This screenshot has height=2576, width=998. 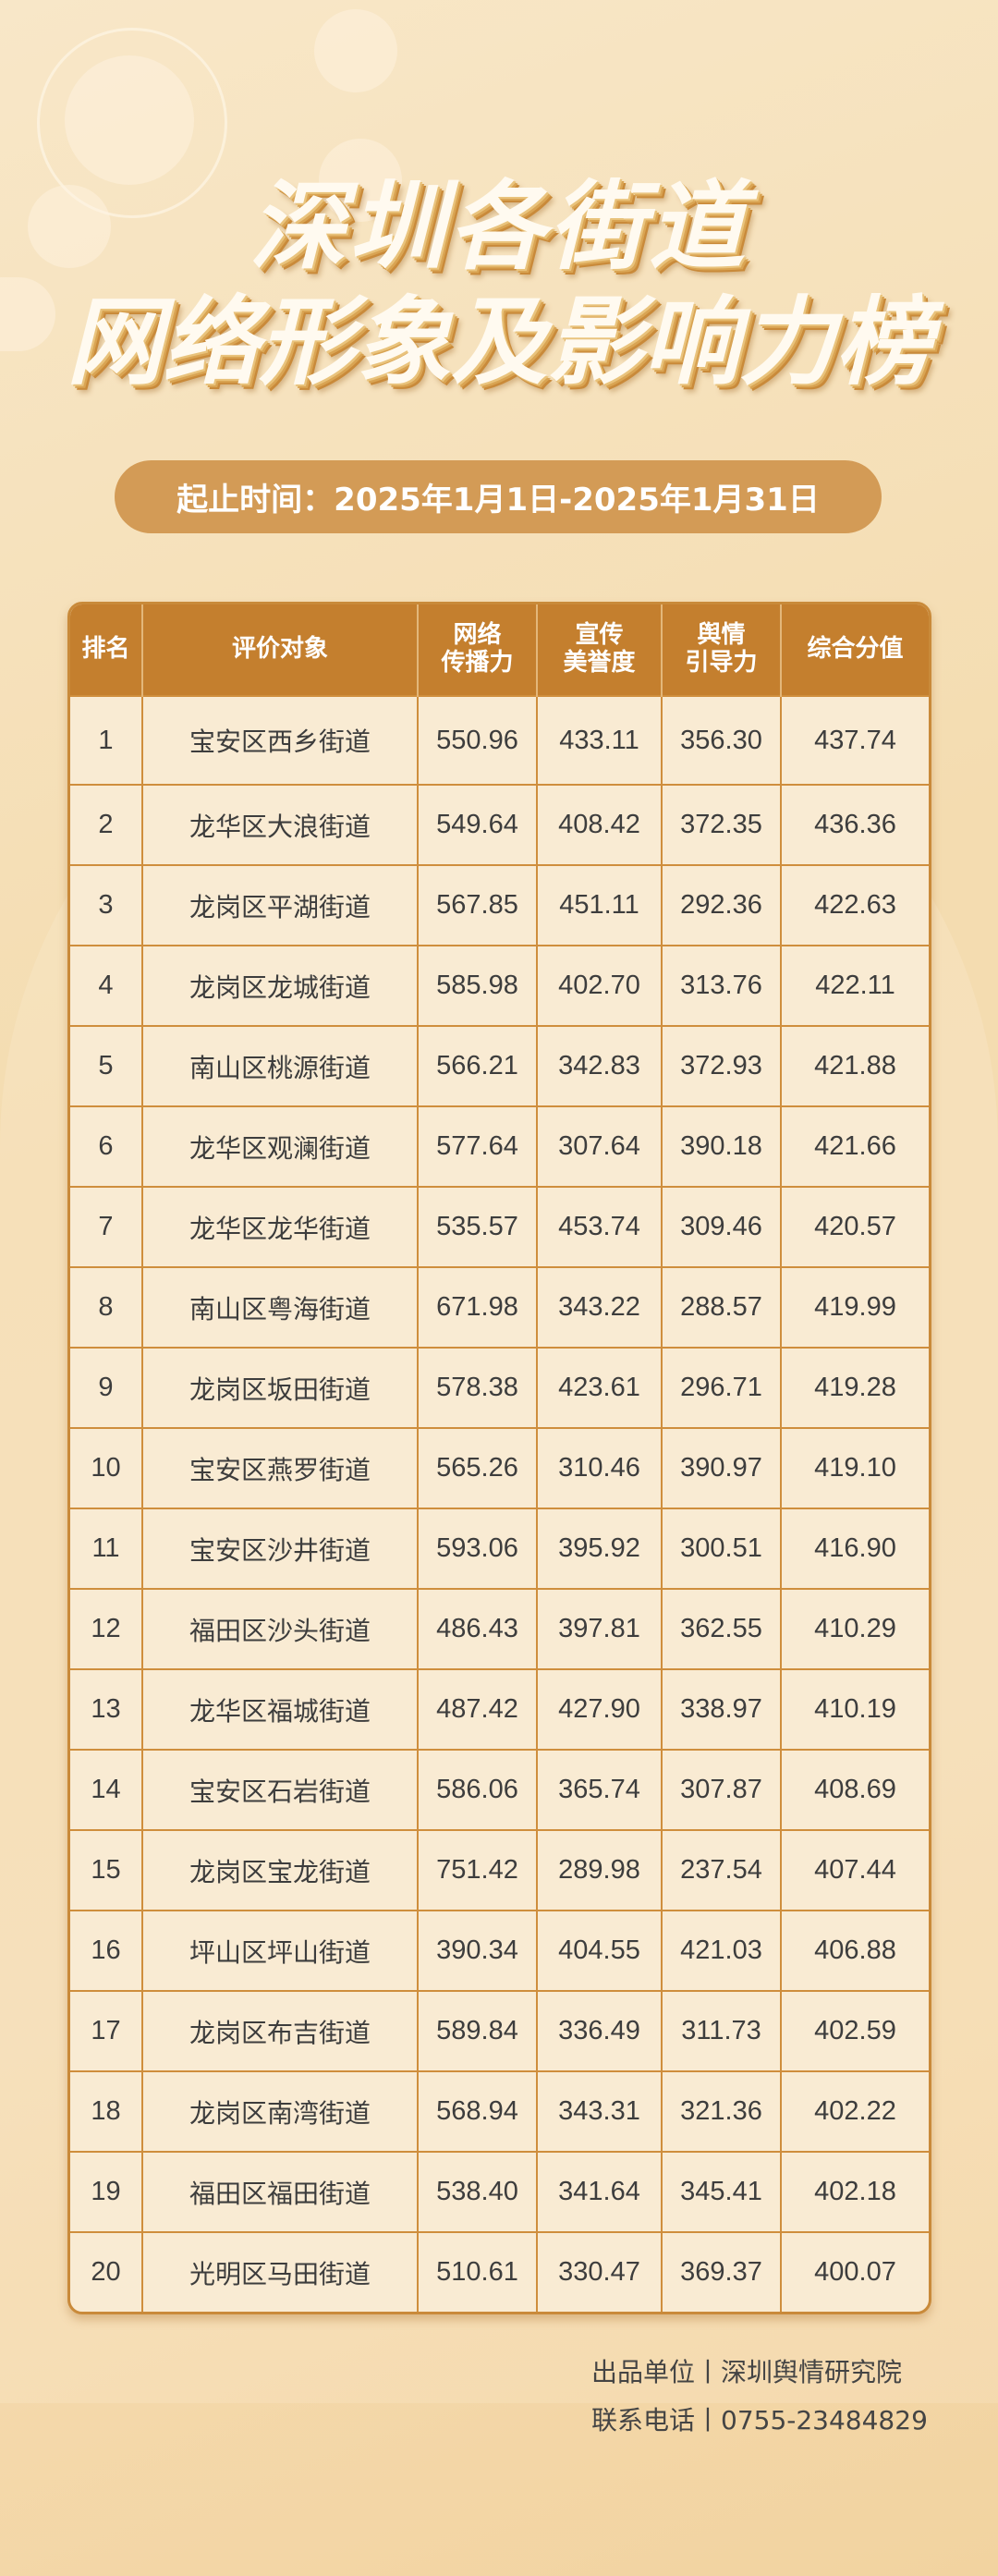 I want to click on reputation-cell: 310.46, so click(x=600, y=1467).